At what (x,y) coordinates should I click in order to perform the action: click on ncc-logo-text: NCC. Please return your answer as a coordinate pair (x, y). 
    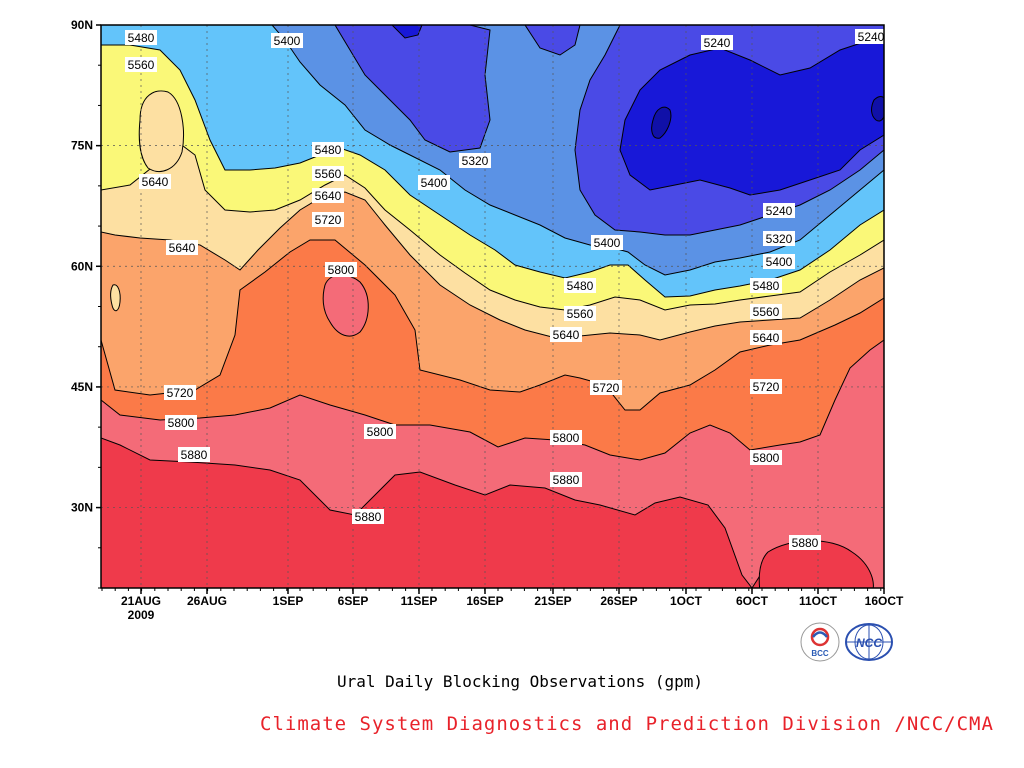
    Looking at the image, I should click on (869, 643).